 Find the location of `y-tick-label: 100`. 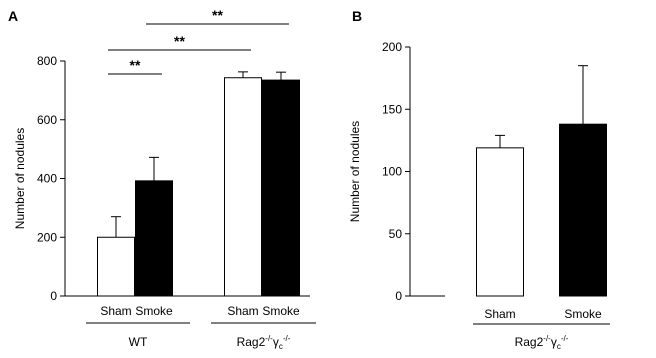

y-tick-label: 100 is located at coordinates (392, 172).